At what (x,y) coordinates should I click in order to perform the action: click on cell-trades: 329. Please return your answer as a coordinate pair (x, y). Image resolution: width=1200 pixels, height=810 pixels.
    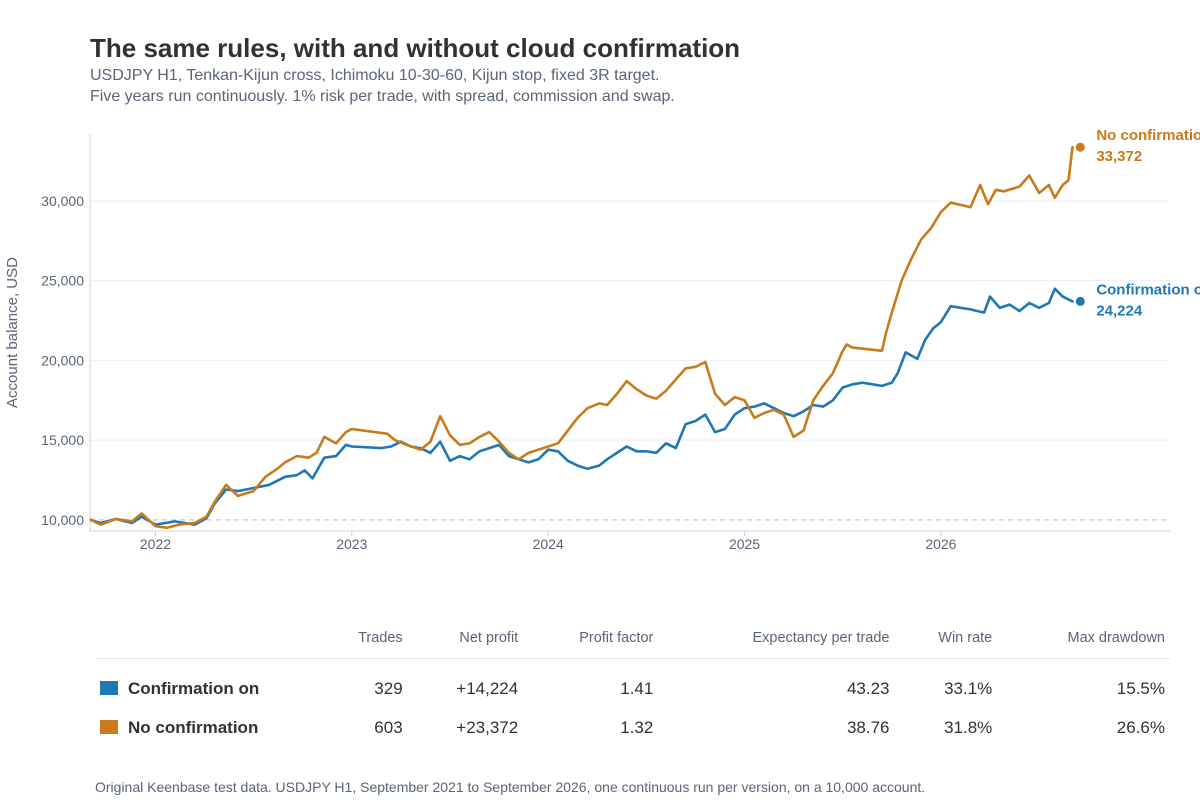
    Looking at the image, I should click on (388, 688).